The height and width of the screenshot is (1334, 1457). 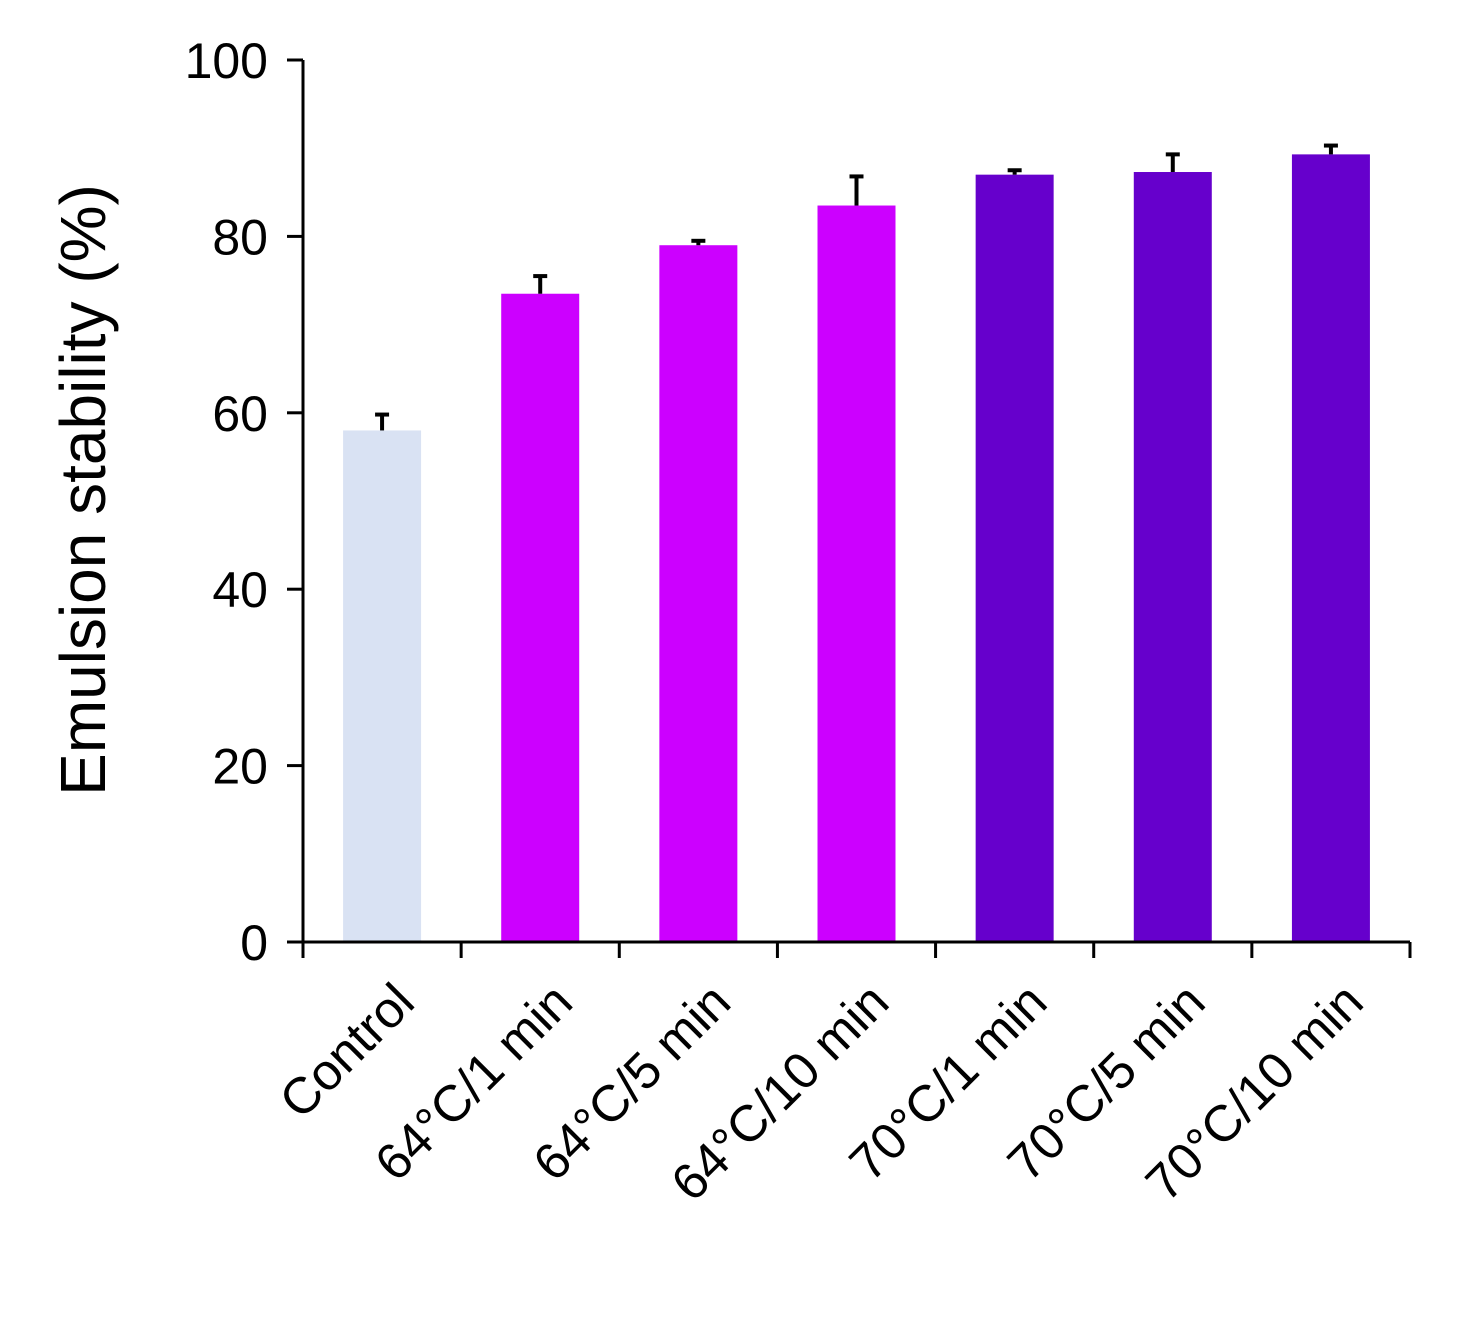 What do you see at coordinates (240, 767) in the screenshot?
I see `y-tick-label-1: 20` at bounding box center [240, 767].